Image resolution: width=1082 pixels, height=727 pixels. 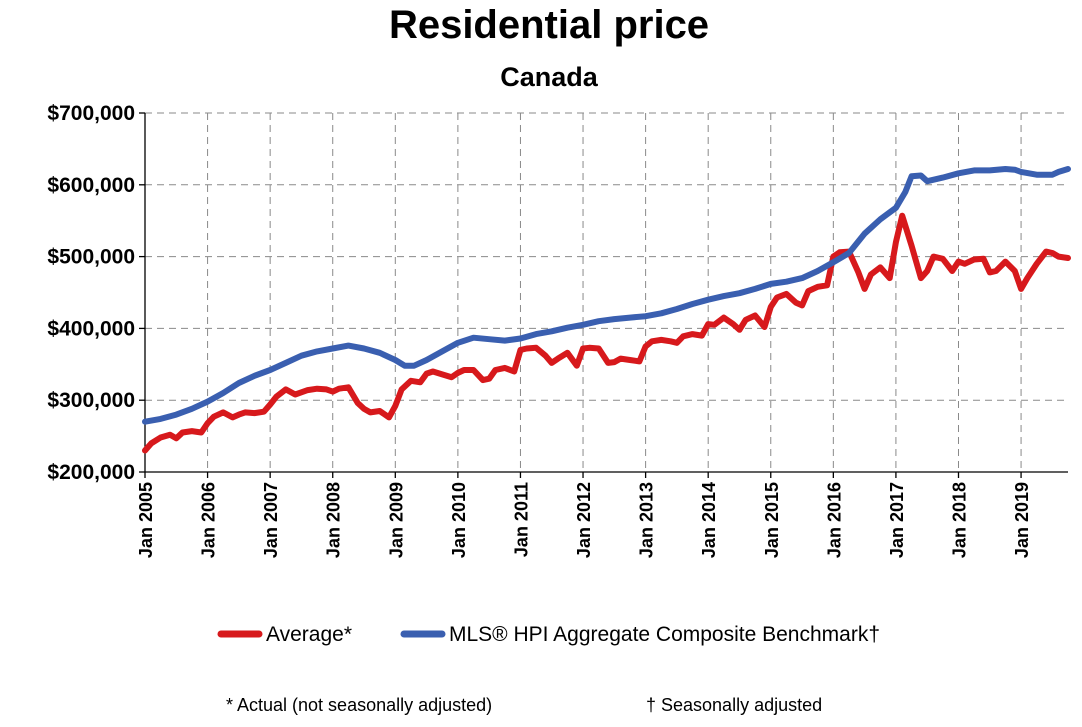 What do you see at coordinates (772, 520) in the screenshot?
I see `x-tick-label-10: Jan 2015` at bounding box center [772, 520].